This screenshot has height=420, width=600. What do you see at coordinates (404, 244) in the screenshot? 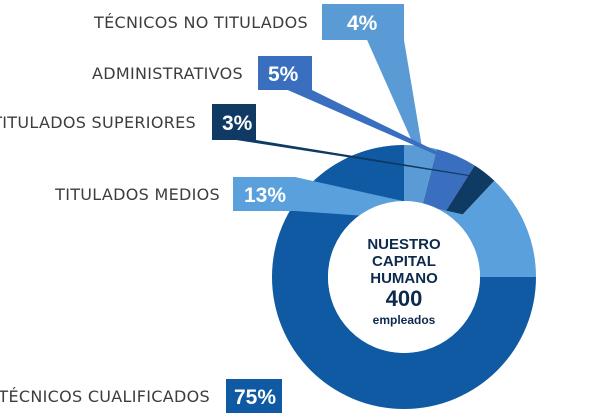
I see `center-line-1: NUESTRO` at bounding box center [404, 244].